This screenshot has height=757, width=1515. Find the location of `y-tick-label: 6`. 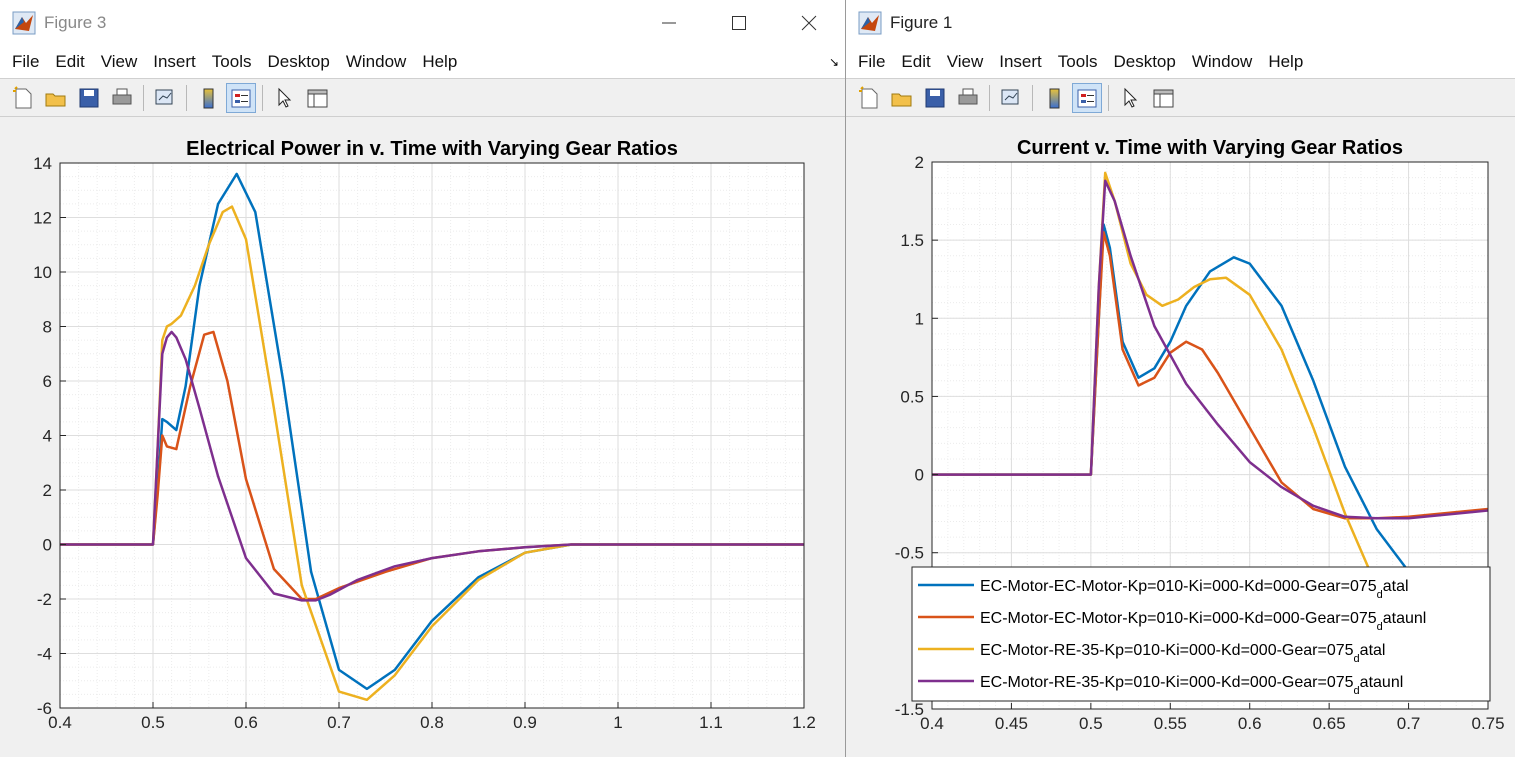

y-tick-label: 6 is located at coordinates (47, 381).